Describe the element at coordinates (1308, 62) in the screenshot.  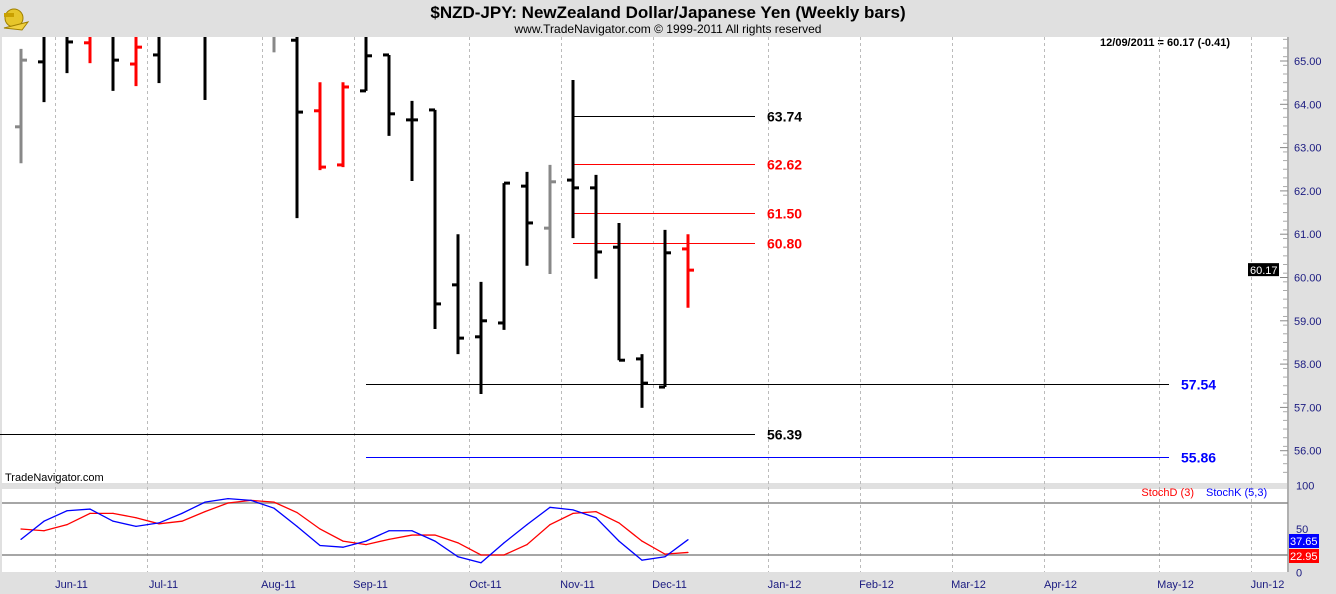
I see `y-tick-label: 65.00` at that location.